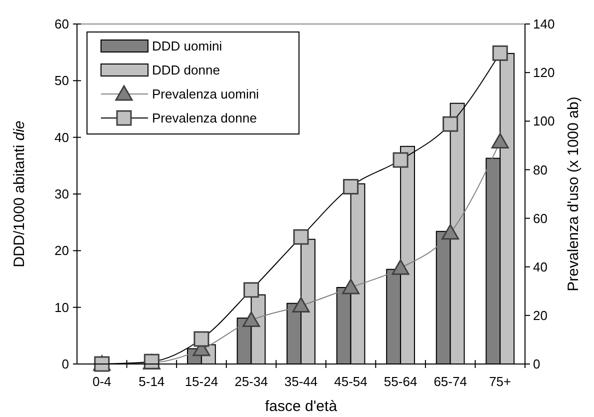 The width and height of the screenshot is (594, 417). What do you see at coordinates (544, 121) in the screenshot?
I see `y2-tick-label: 100` at bounding box center [544, 121].